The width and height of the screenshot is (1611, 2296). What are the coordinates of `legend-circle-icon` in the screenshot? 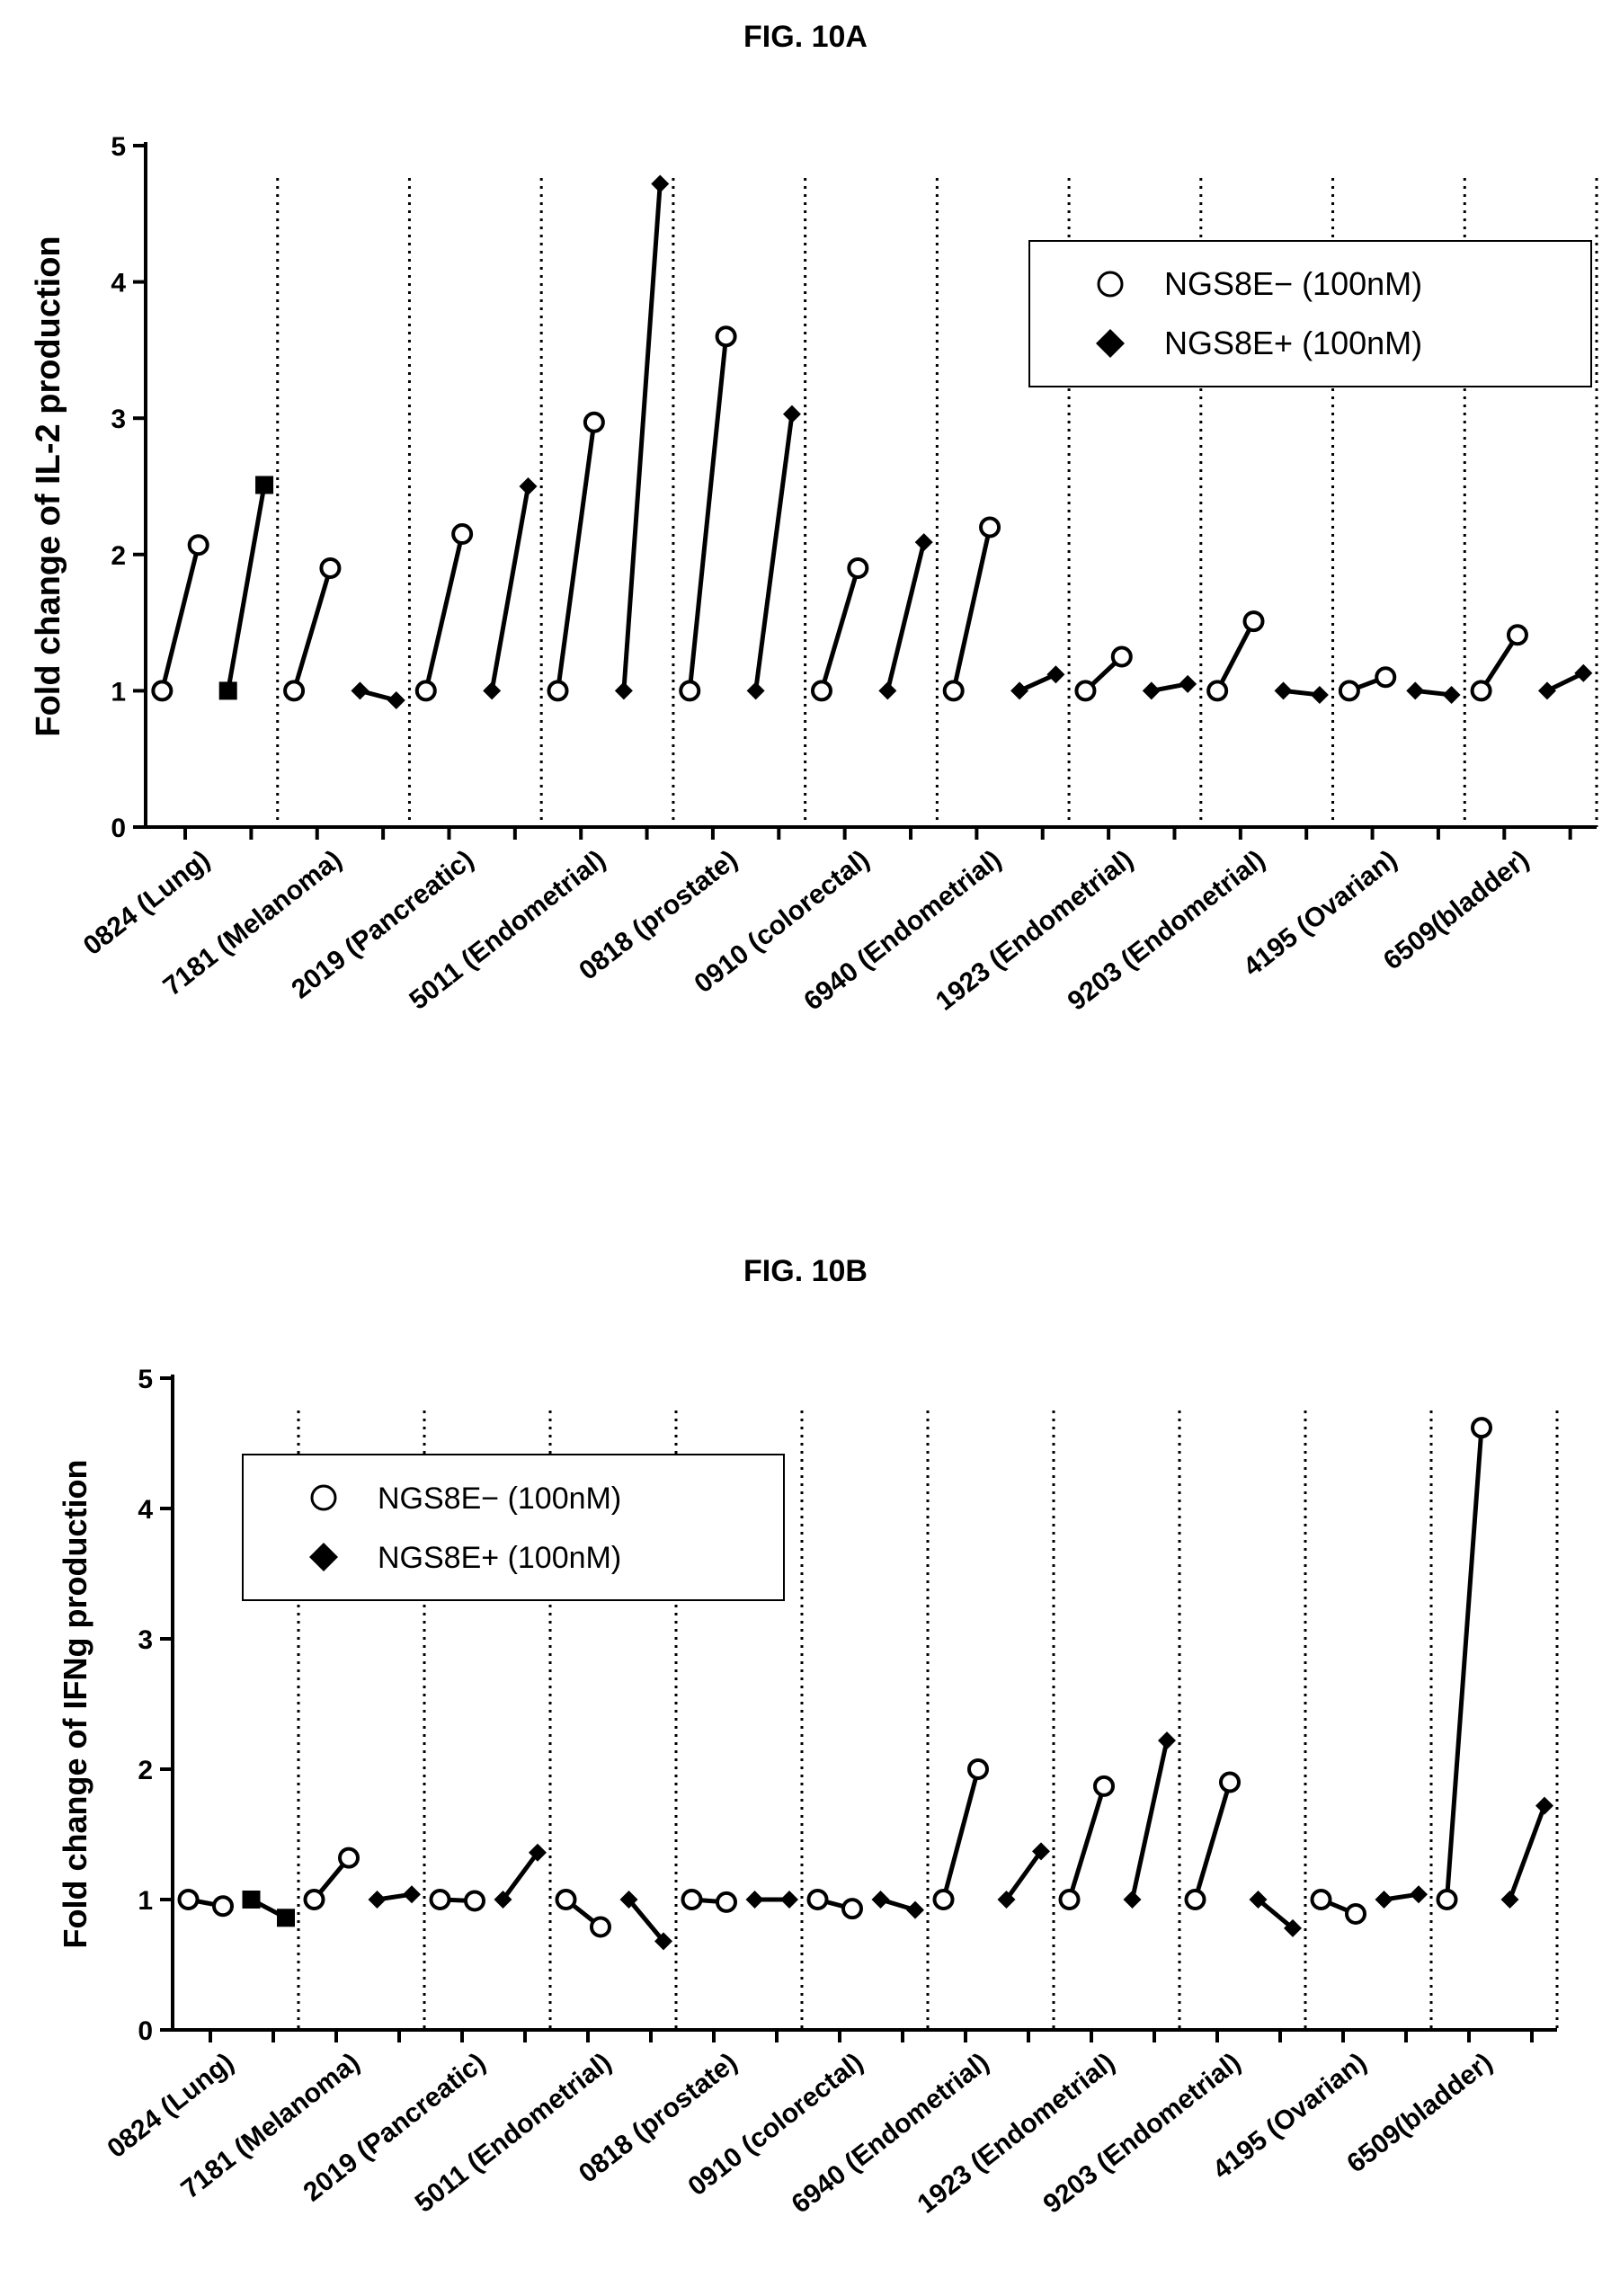 It's located at (1110, 284).